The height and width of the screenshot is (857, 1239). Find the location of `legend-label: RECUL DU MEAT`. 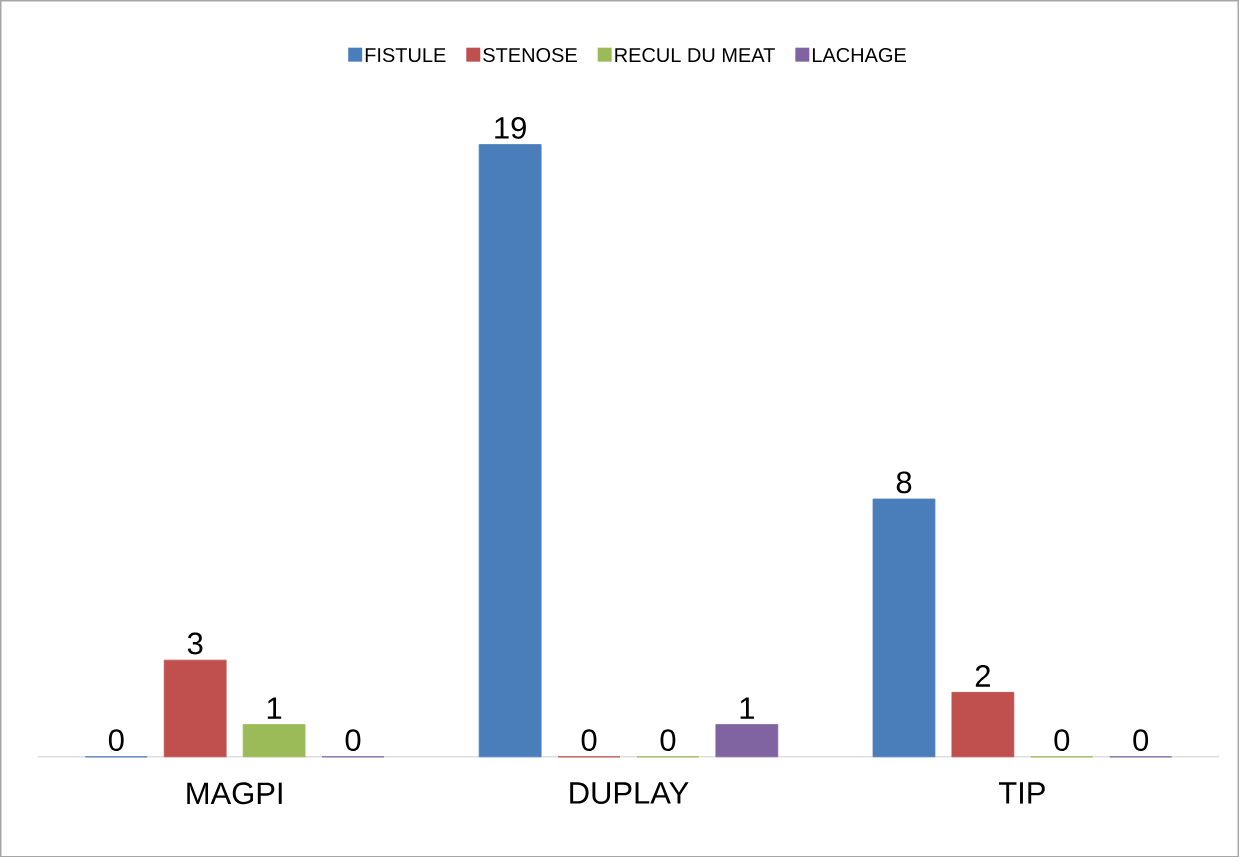

legend-label: RECUL DU MEAT is located at coordinates (695, 54).